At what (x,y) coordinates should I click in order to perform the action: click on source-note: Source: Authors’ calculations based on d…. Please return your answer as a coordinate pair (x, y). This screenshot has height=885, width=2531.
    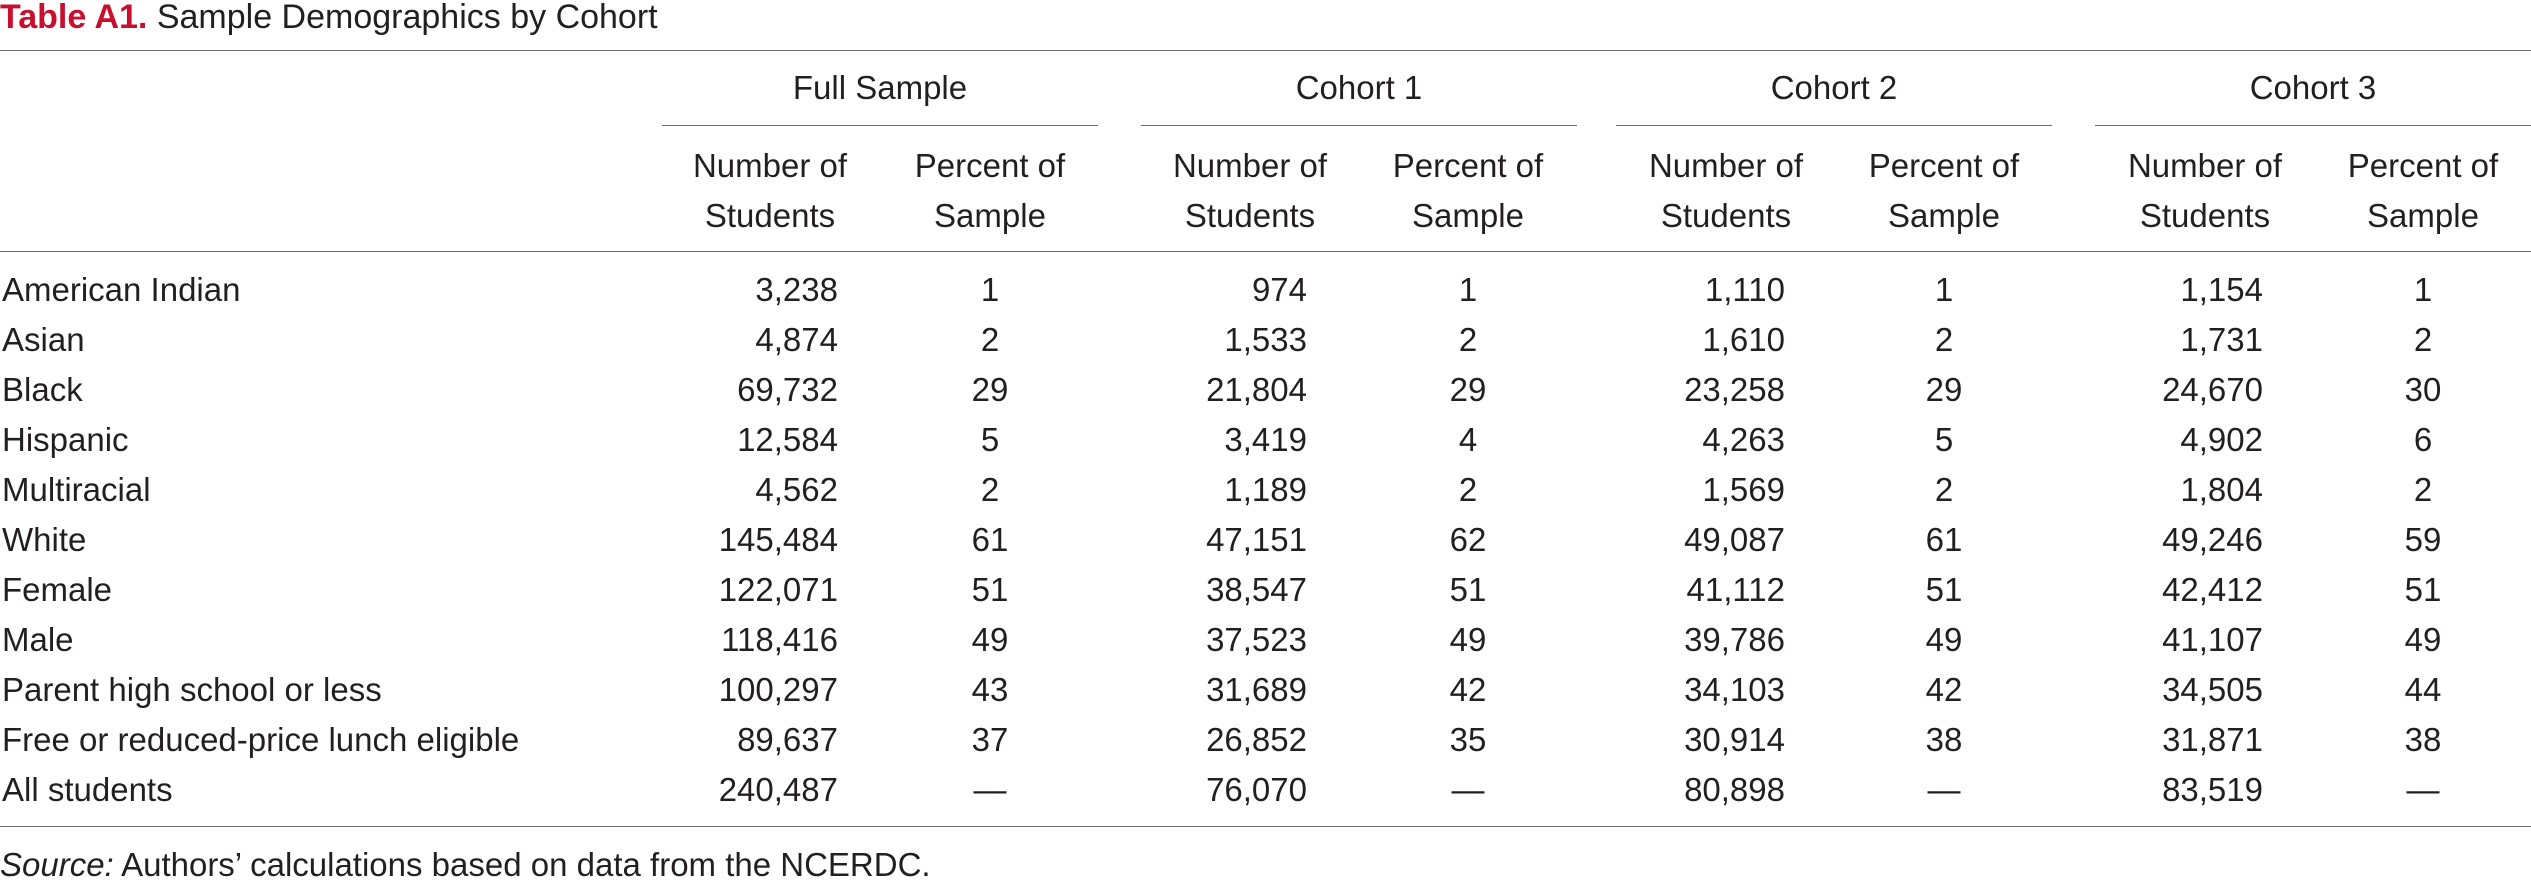
    Looking at the image, I should click on (465, 865).